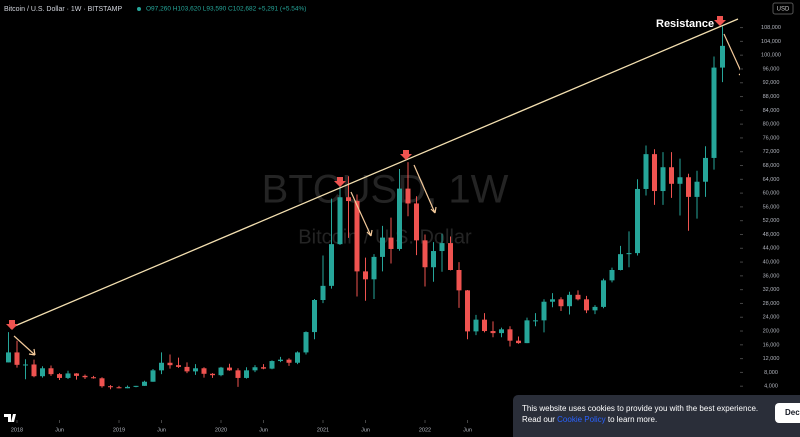 The image size is (800, 437). What do you see at coordinates (771, 359) in the screenshot?
I see `y-tick-label: 12,000` at bounding box center [771, 359].